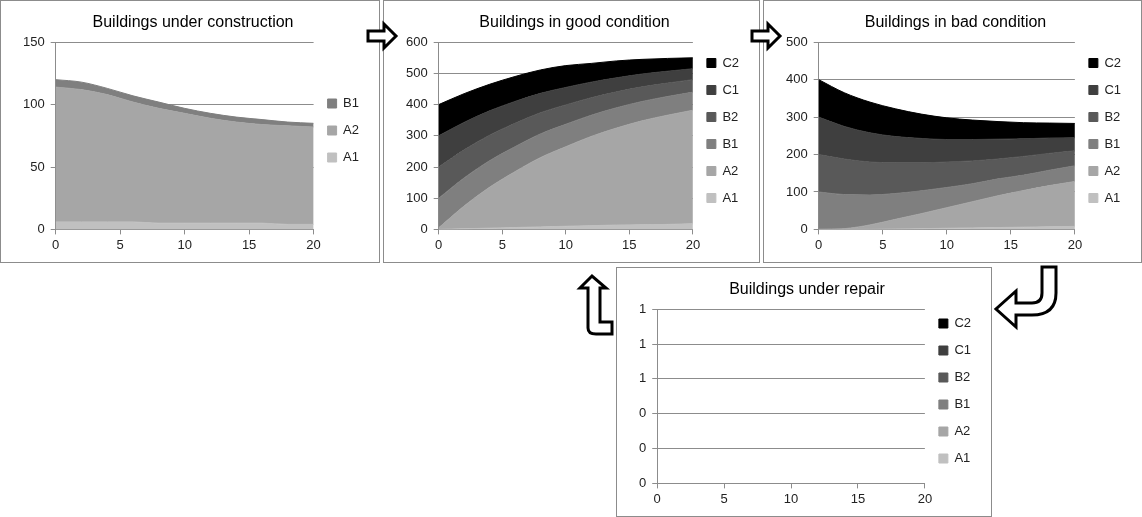 The width and height of the screenshot is (1142, 517). Describe the element at coordinates (416, 41) in the screenshot. I see `y-tick-label: 600` at that location.